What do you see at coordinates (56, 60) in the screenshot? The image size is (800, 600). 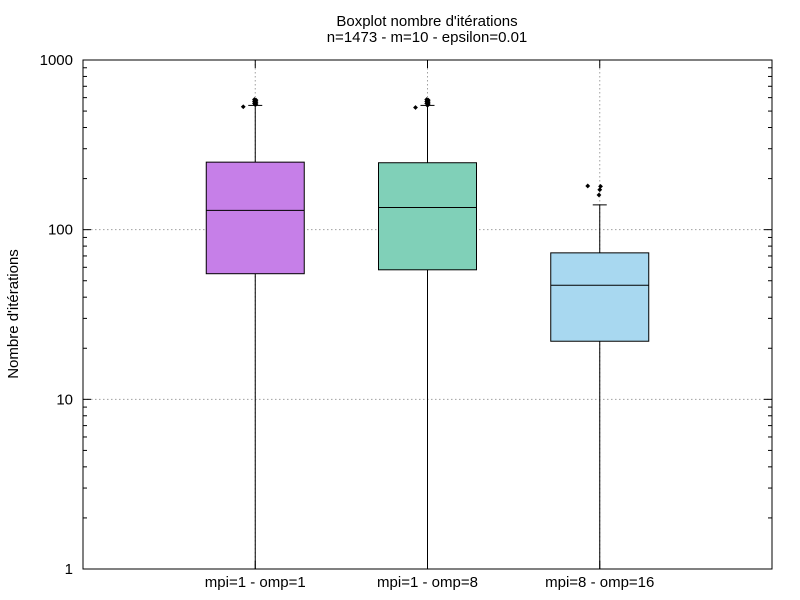 I see `y-tick-label: 1000` at bounding box center [56, 60].